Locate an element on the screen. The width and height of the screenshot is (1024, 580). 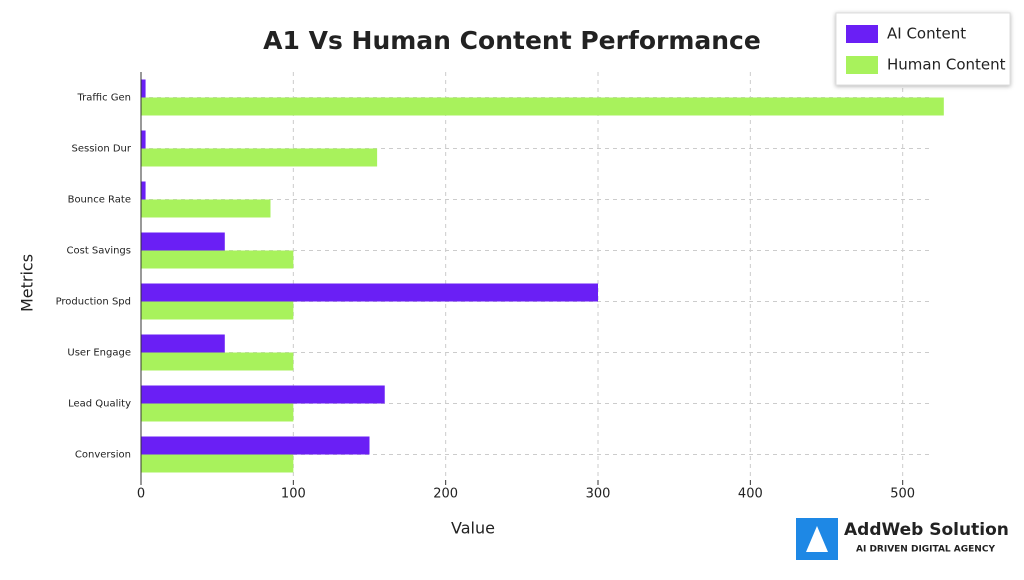
legend-label: Human Content is located at coordinates (946, 65).